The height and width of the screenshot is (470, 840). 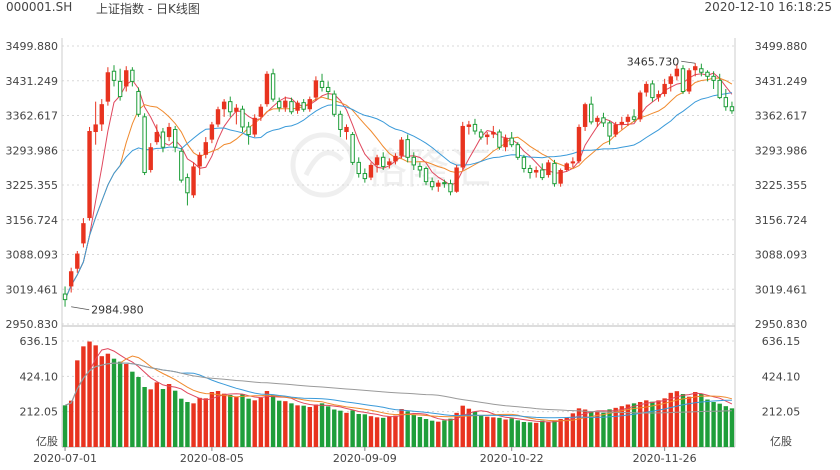 I want to click on price-tick-label-right: 3156.724, so click(x=781, y=220).